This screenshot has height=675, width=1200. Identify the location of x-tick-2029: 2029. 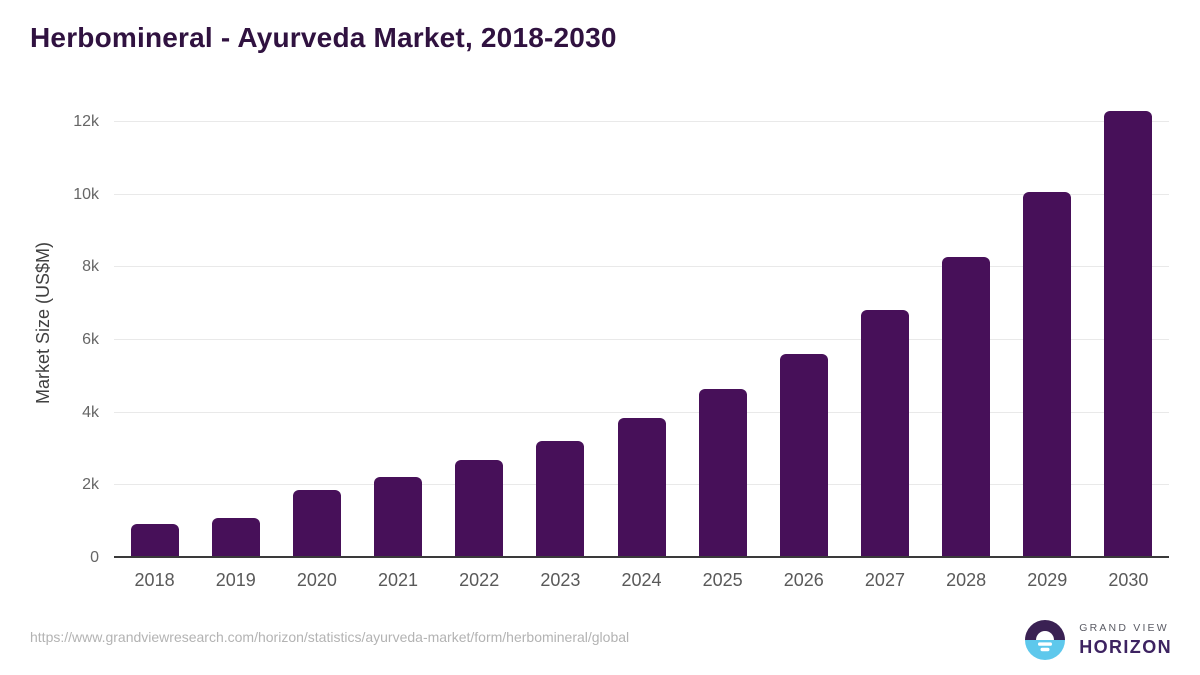
(1047, 580).